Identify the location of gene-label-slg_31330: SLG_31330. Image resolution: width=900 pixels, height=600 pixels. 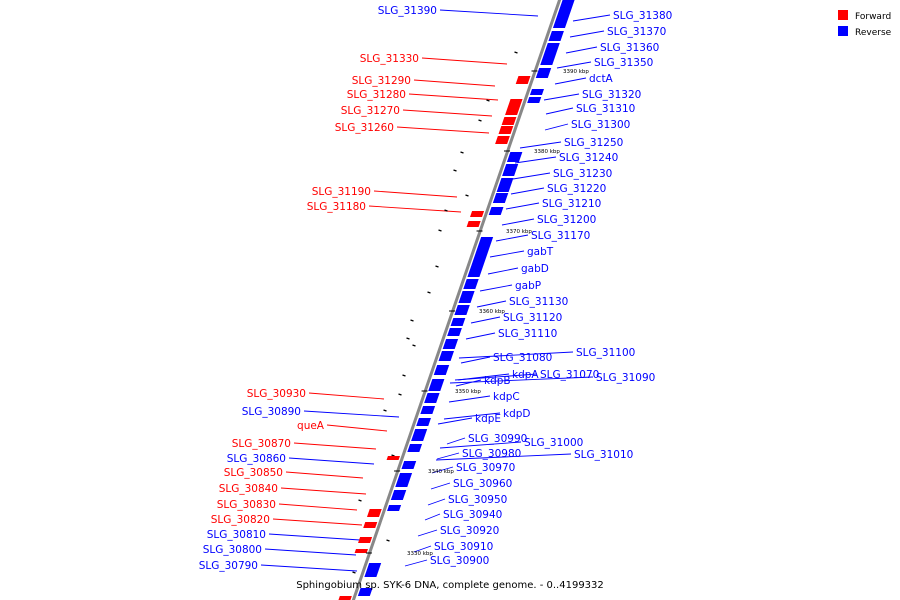
(389, 59).